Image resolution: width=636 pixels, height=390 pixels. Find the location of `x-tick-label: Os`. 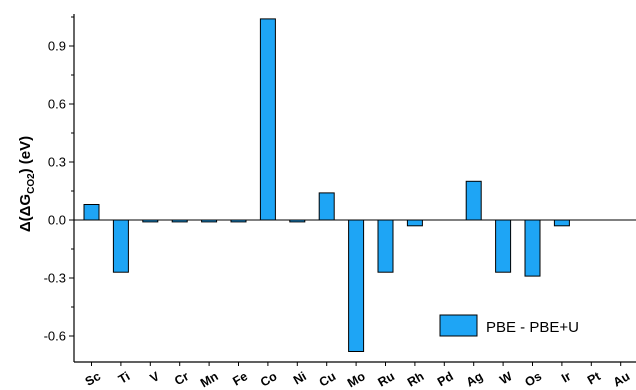

x-tick-label: Os is located at coordinates (533, 379).